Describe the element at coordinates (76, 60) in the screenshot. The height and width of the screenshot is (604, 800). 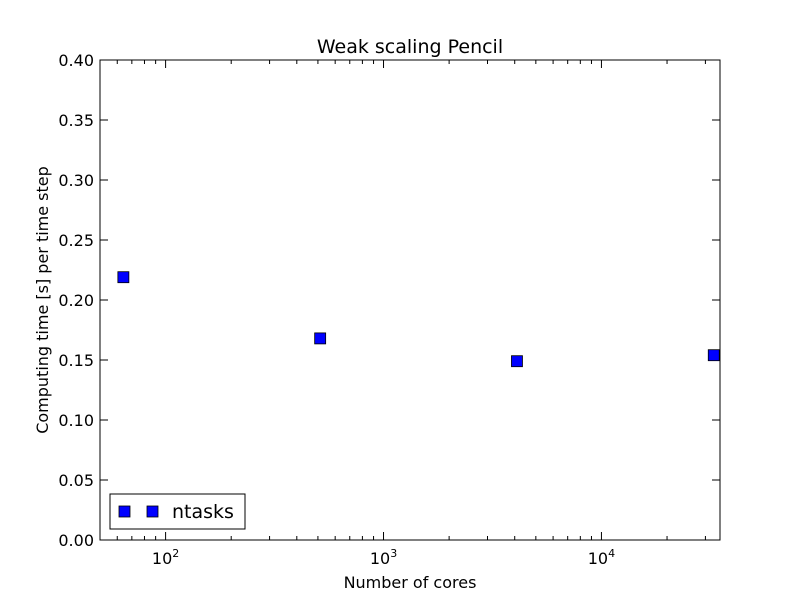
I see `y-tick-label: 0.40` at that location.